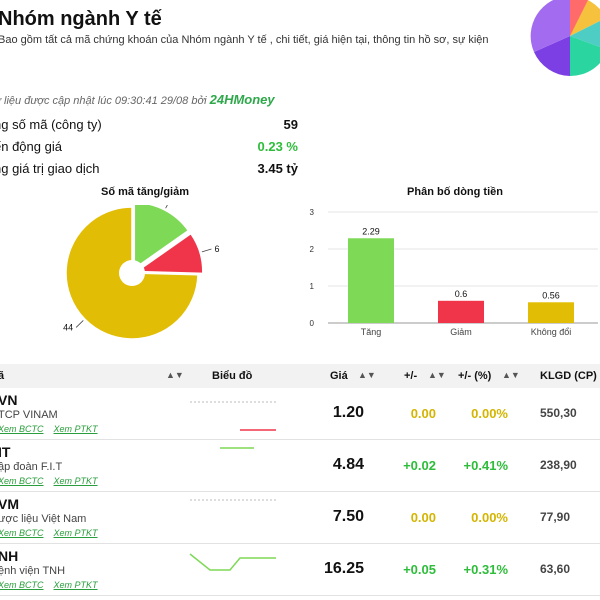 The height and width of the screenshot is (600, 600). Describe the element at coordinates (348, 412) in the screenshot. I see `stock-price: 1.20` at that location.